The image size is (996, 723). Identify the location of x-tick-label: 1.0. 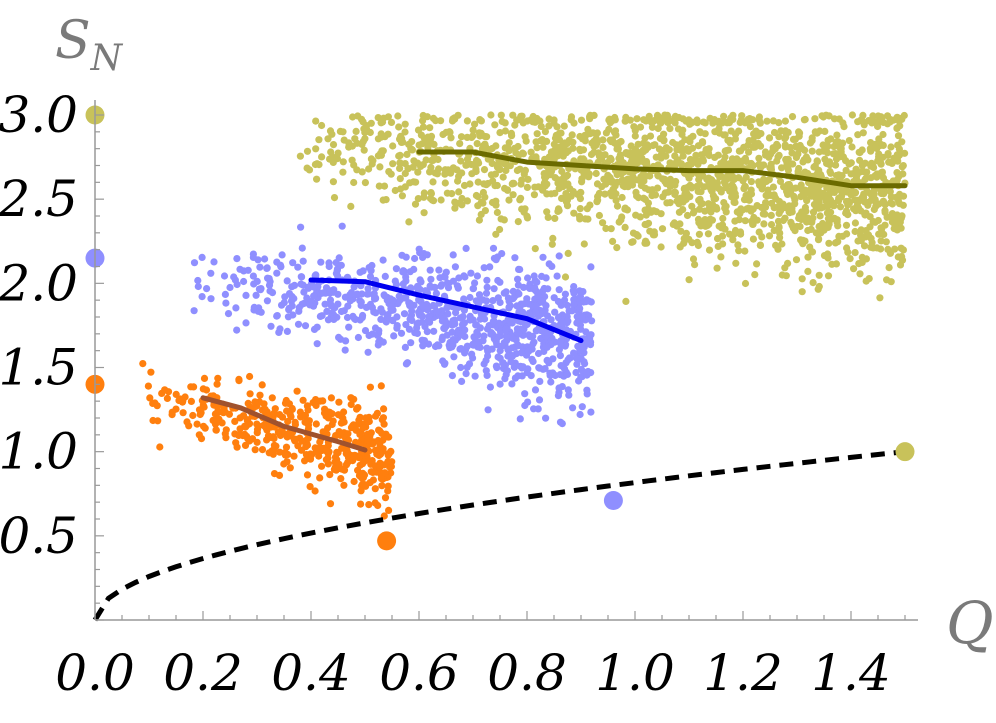
(635, 673).